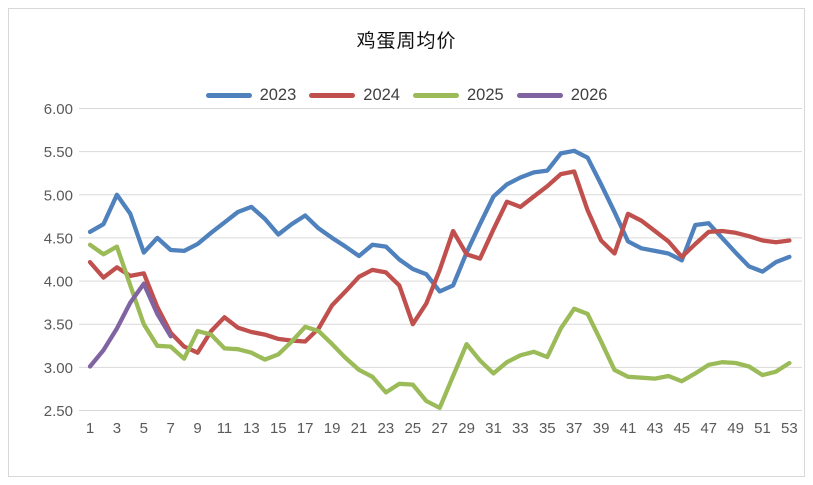 This screenshot has width=813, height=485. Describe the element at coordinates (601, 428) in the screenshot. I see `x-axis-tick-label: 39` at that location.